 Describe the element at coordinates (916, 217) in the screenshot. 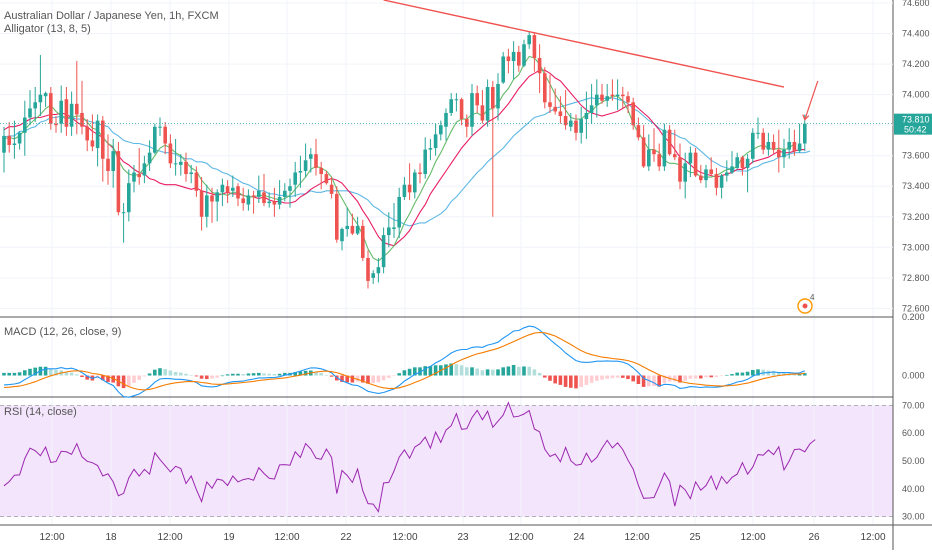

I see `price-tick-label: 73.200` at that location.